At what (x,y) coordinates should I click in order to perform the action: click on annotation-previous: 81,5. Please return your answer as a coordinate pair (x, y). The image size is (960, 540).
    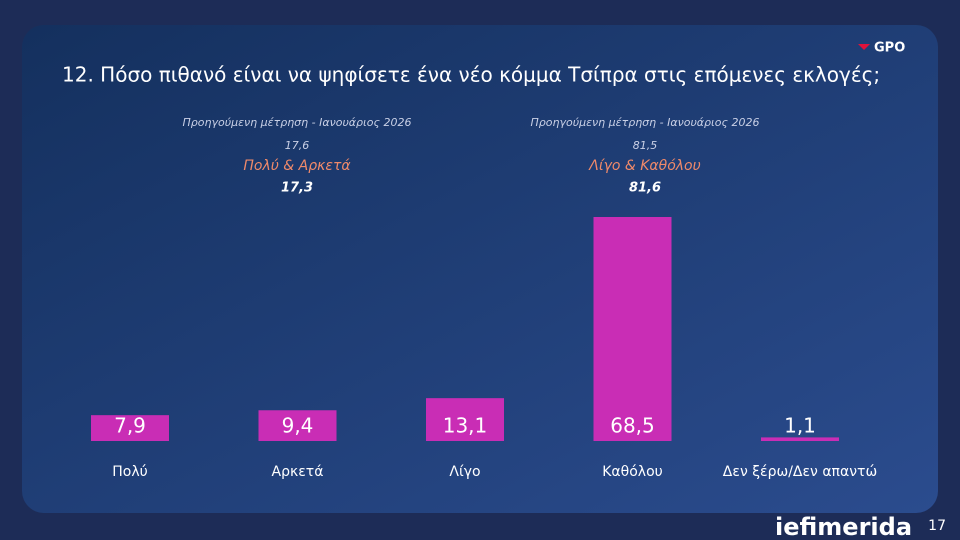
    Looking at the image, I should click on (645, 145).